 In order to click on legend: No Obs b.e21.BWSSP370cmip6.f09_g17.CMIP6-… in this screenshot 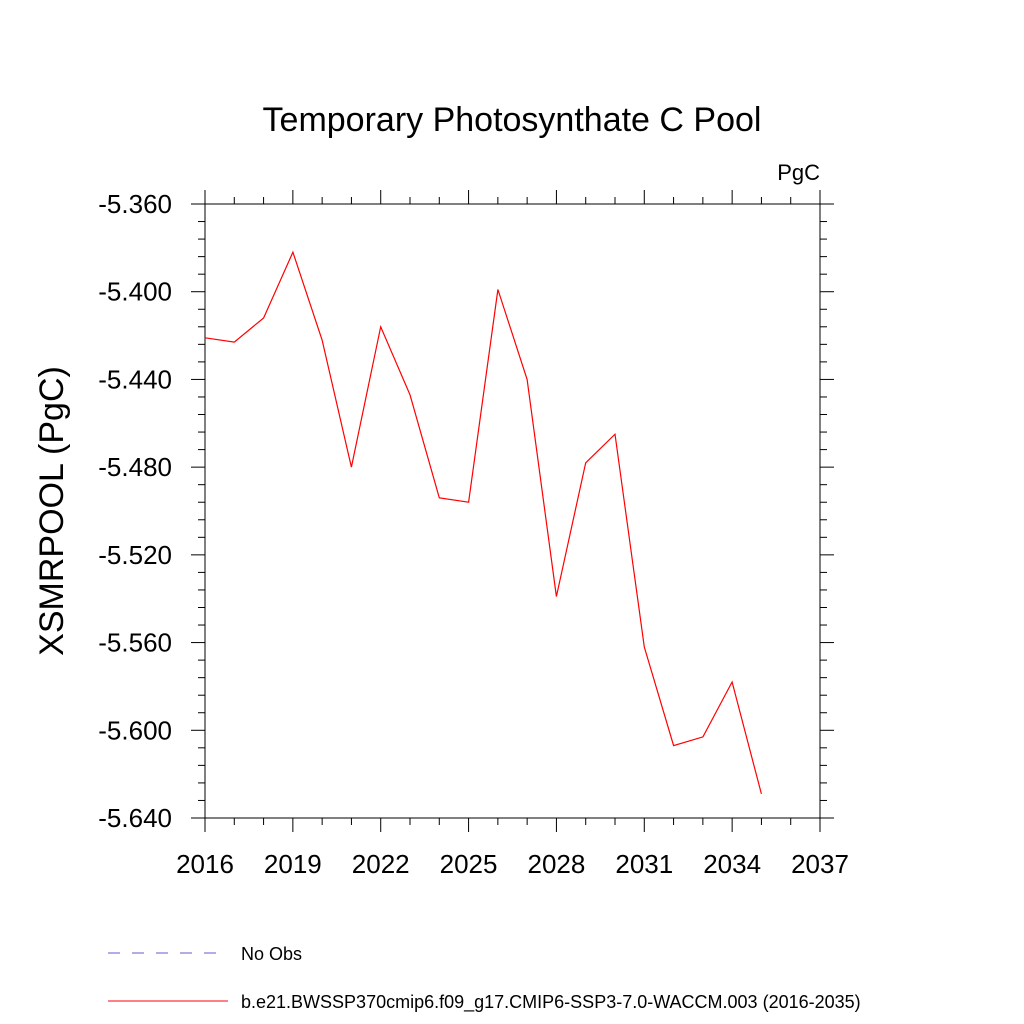, I will do `click(484, 978)`.